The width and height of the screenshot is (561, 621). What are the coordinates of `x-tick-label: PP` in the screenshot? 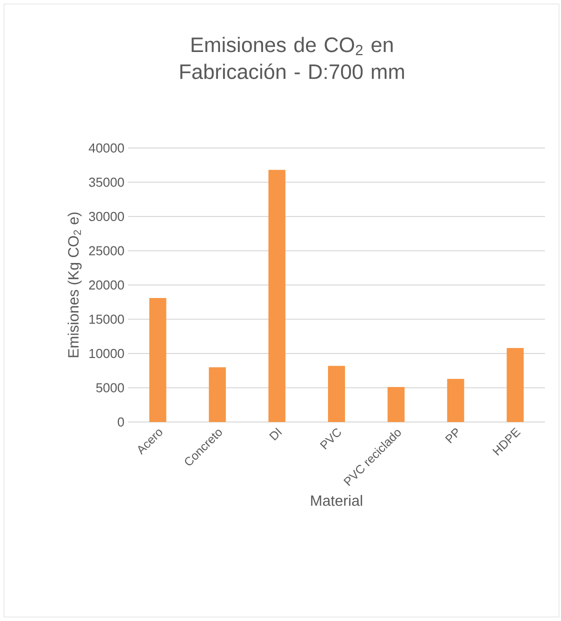 It's located at (451, 436).